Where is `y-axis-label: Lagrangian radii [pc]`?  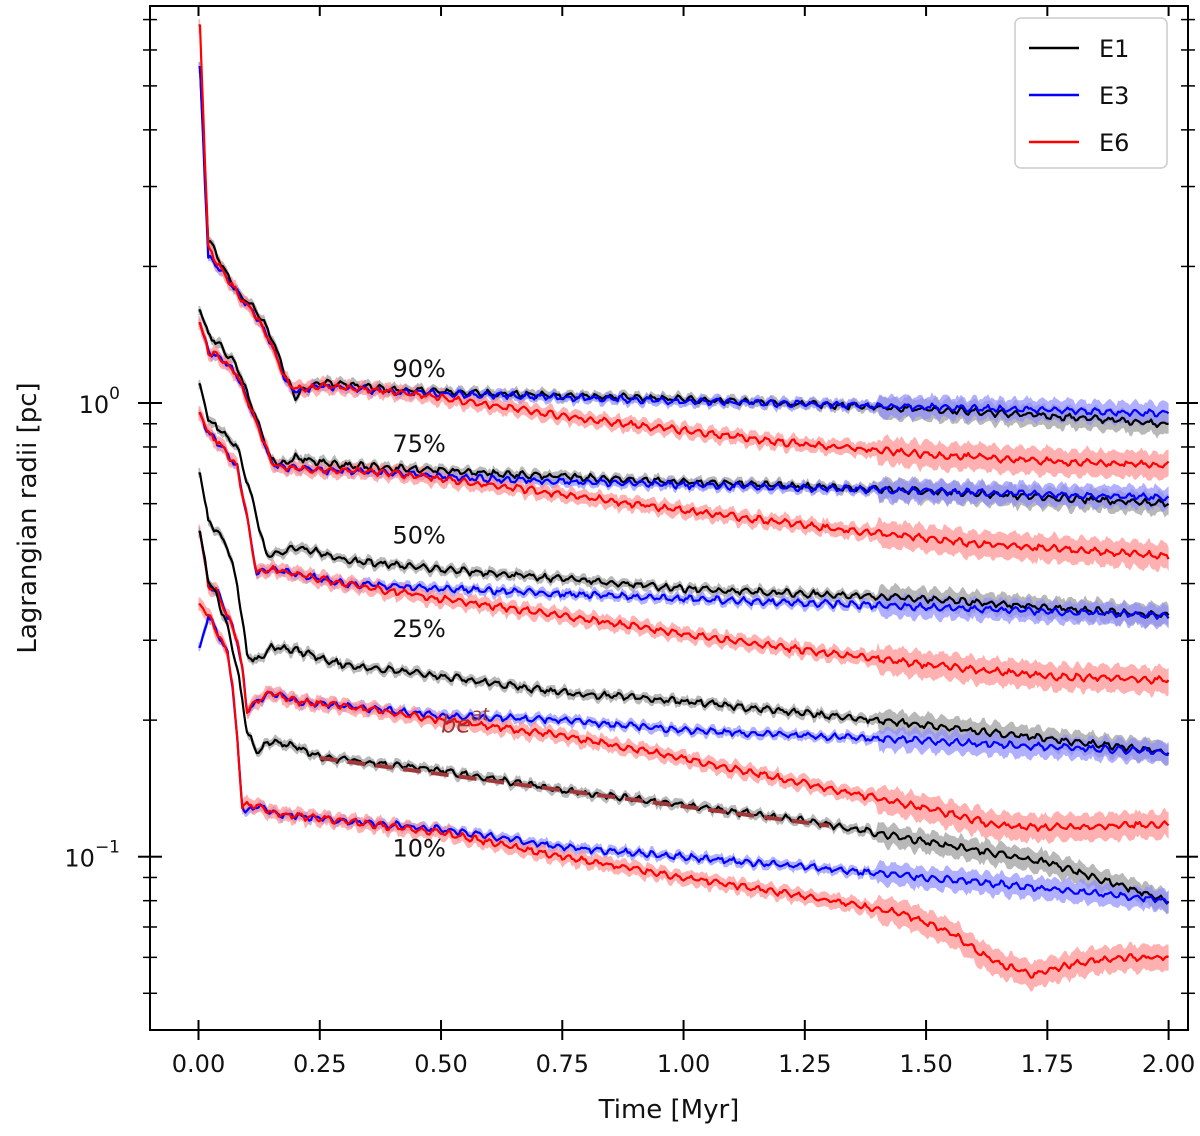
y-axis-label: Lagrangian radii [pc] is located at coordinates (28, 517).